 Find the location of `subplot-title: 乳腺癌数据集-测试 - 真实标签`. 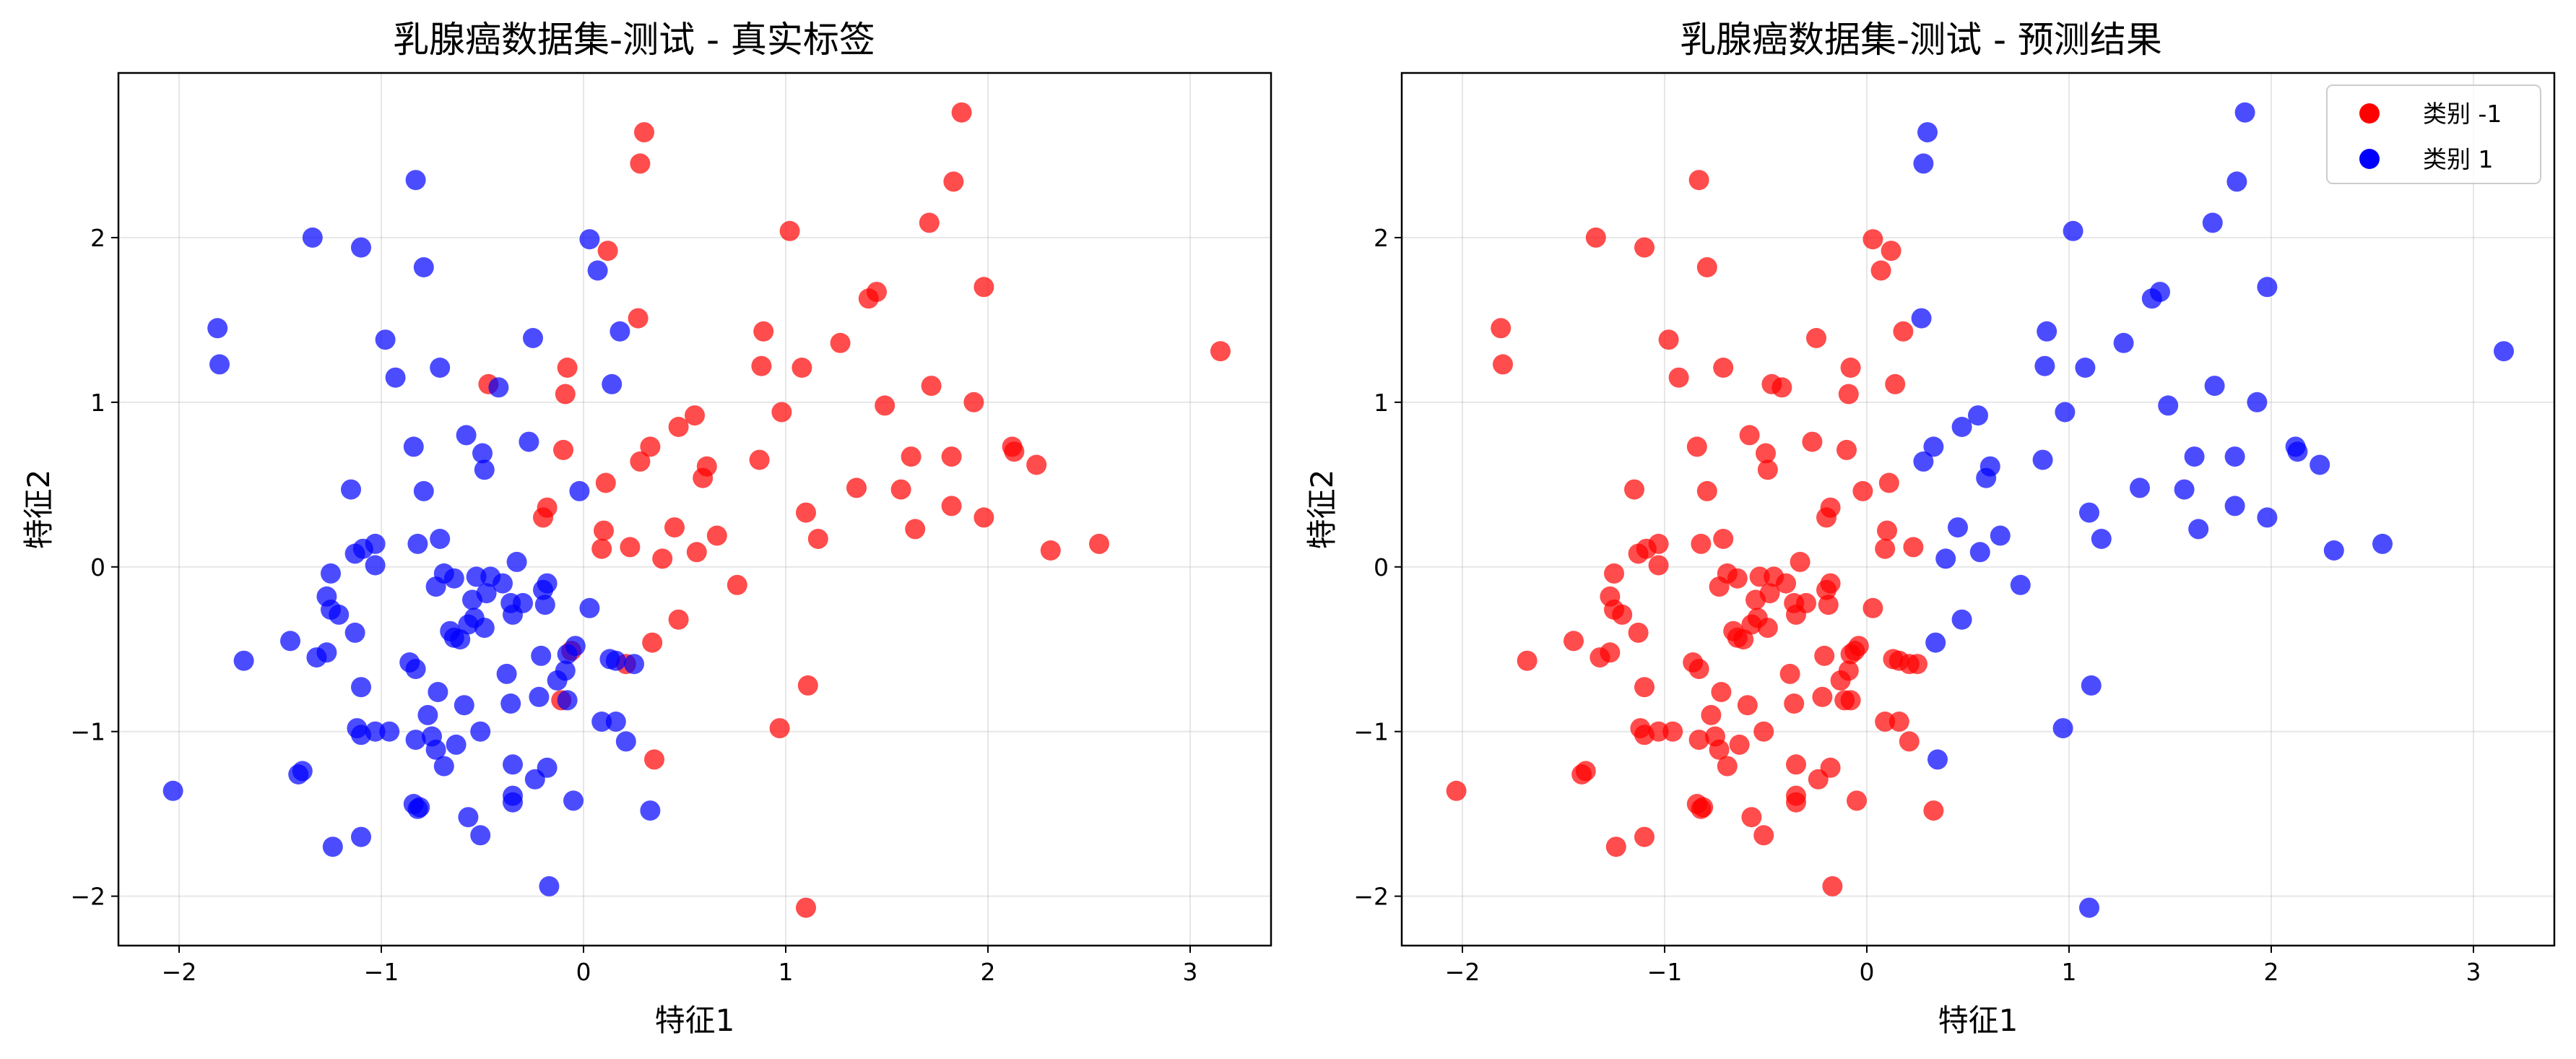

subplot-title: 乳腺癌数据集-测试 - 真实标签 is located at coordinates (634, 40).